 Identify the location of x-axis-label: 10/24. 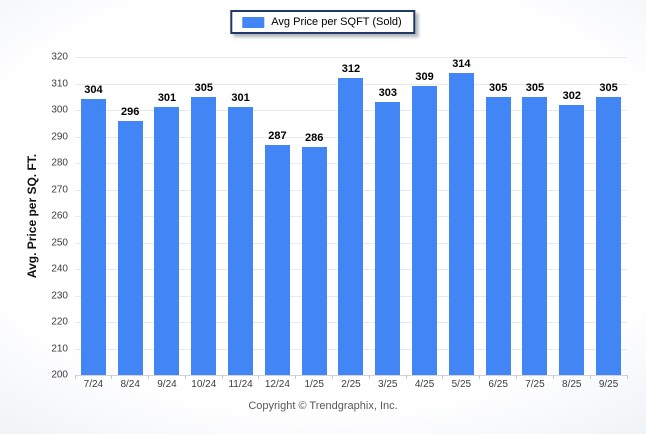
(204, 384).